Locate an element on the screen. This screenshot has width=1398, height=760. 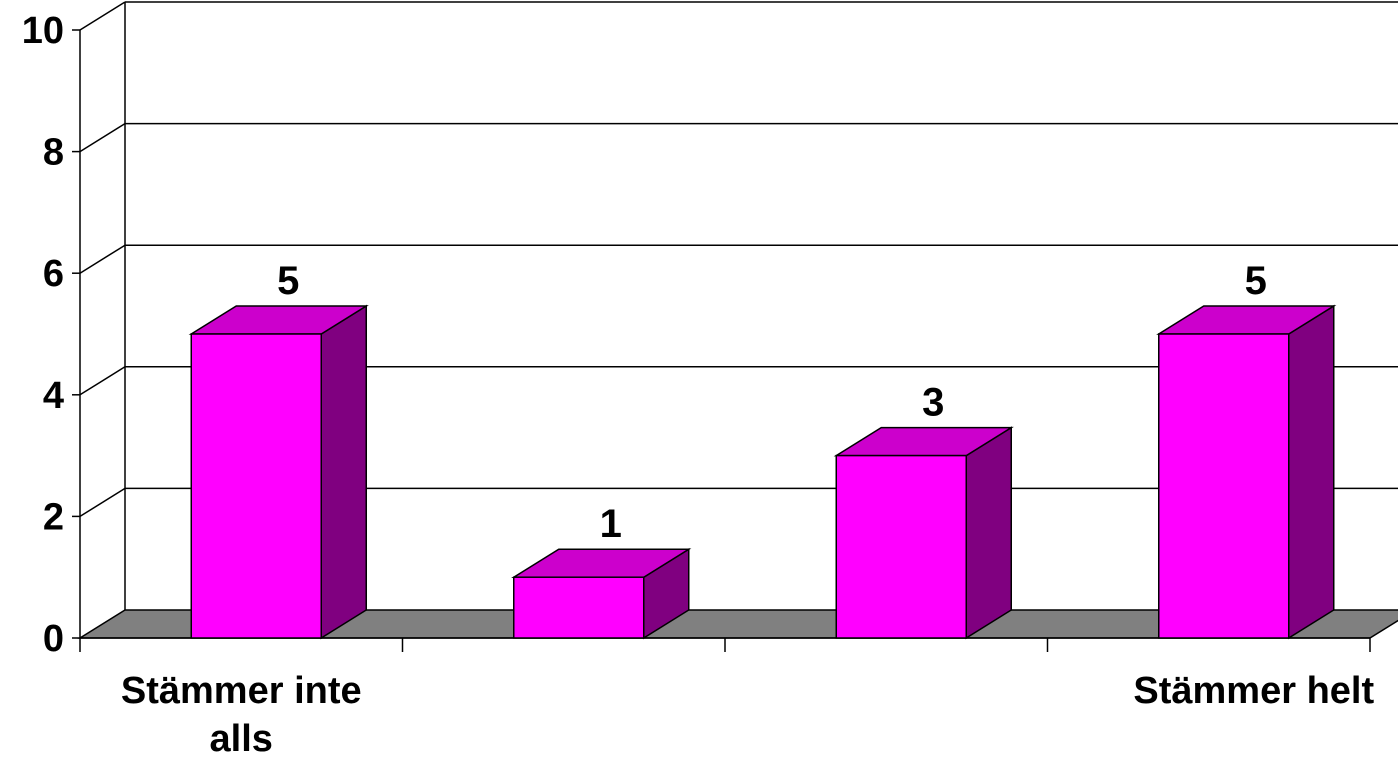
y-tick-label: 2 is located at coordinates (53, 517).